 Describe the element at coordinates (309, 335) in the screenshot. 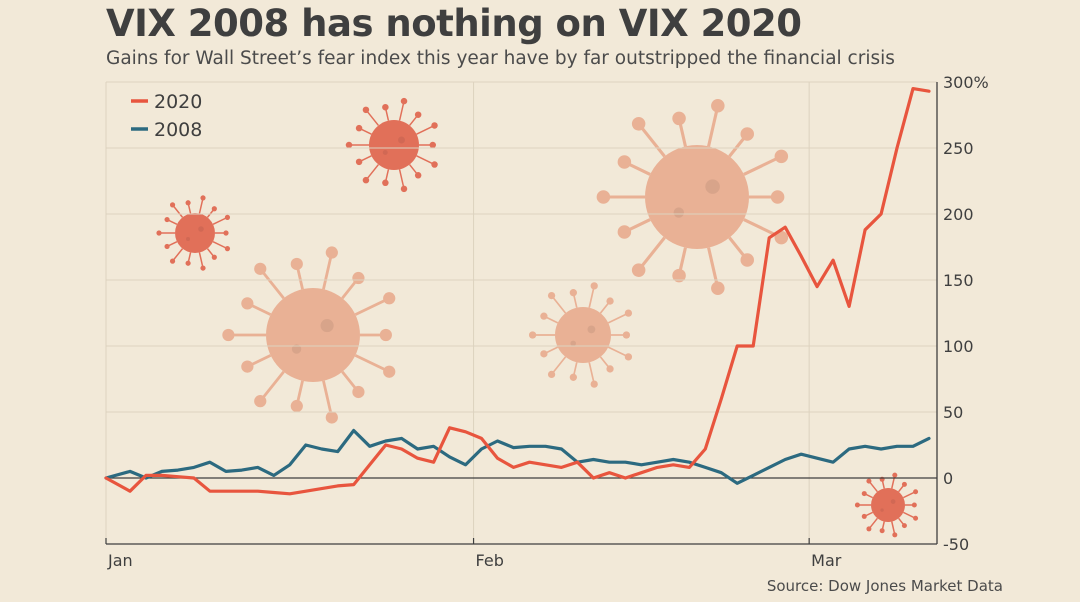

I see `virus-icon-large-left` at that location.